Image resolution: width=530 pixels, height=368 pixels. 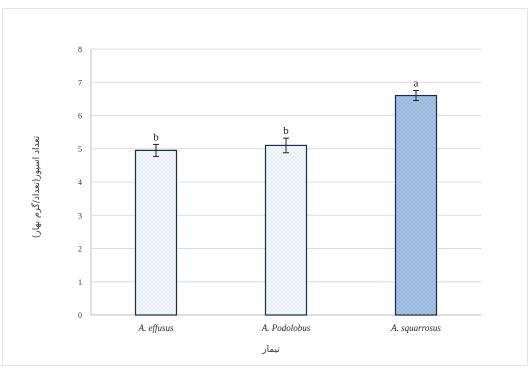 I want to click on y-tick-label: 2, so click(x=80, y=249).